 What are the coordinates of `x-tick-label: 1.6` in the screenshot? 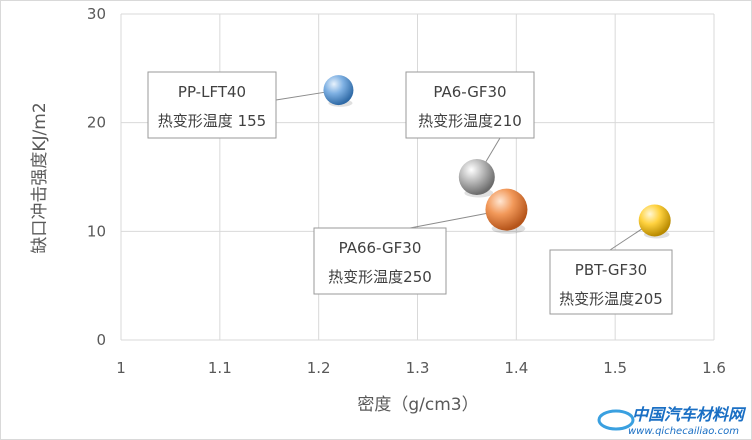 It's located at (714, 368).